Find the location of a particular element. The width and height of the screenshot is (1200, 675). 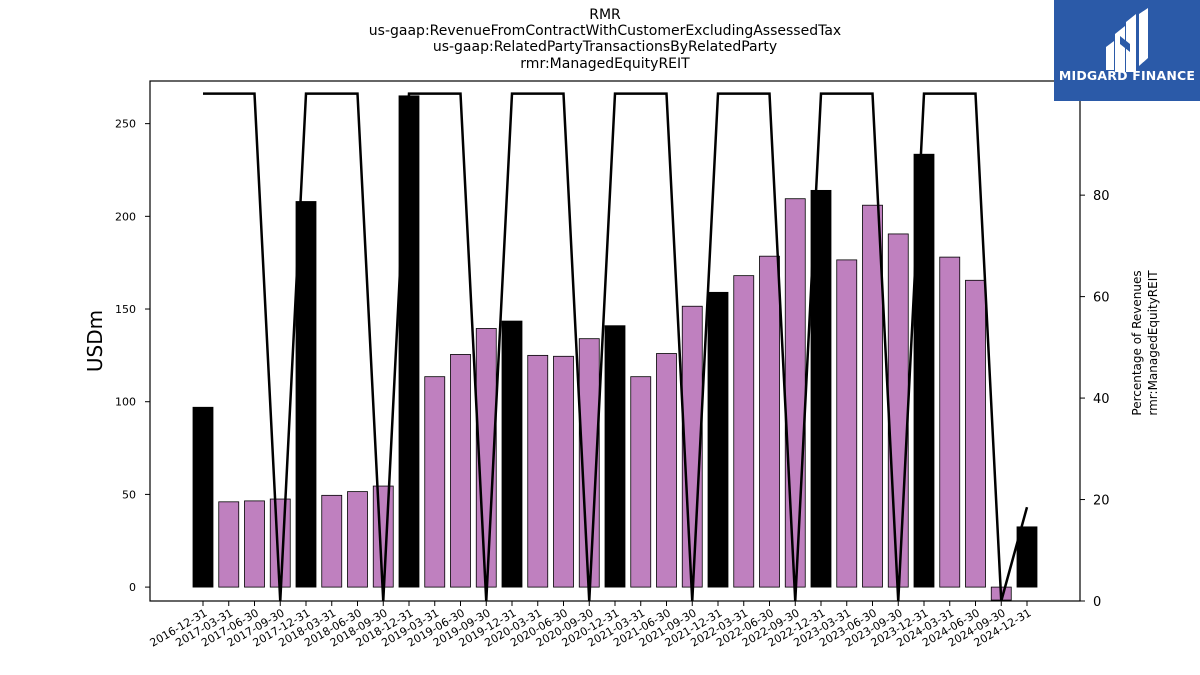

y2-tick-label: 20 is located at coordinates (1101, 501).